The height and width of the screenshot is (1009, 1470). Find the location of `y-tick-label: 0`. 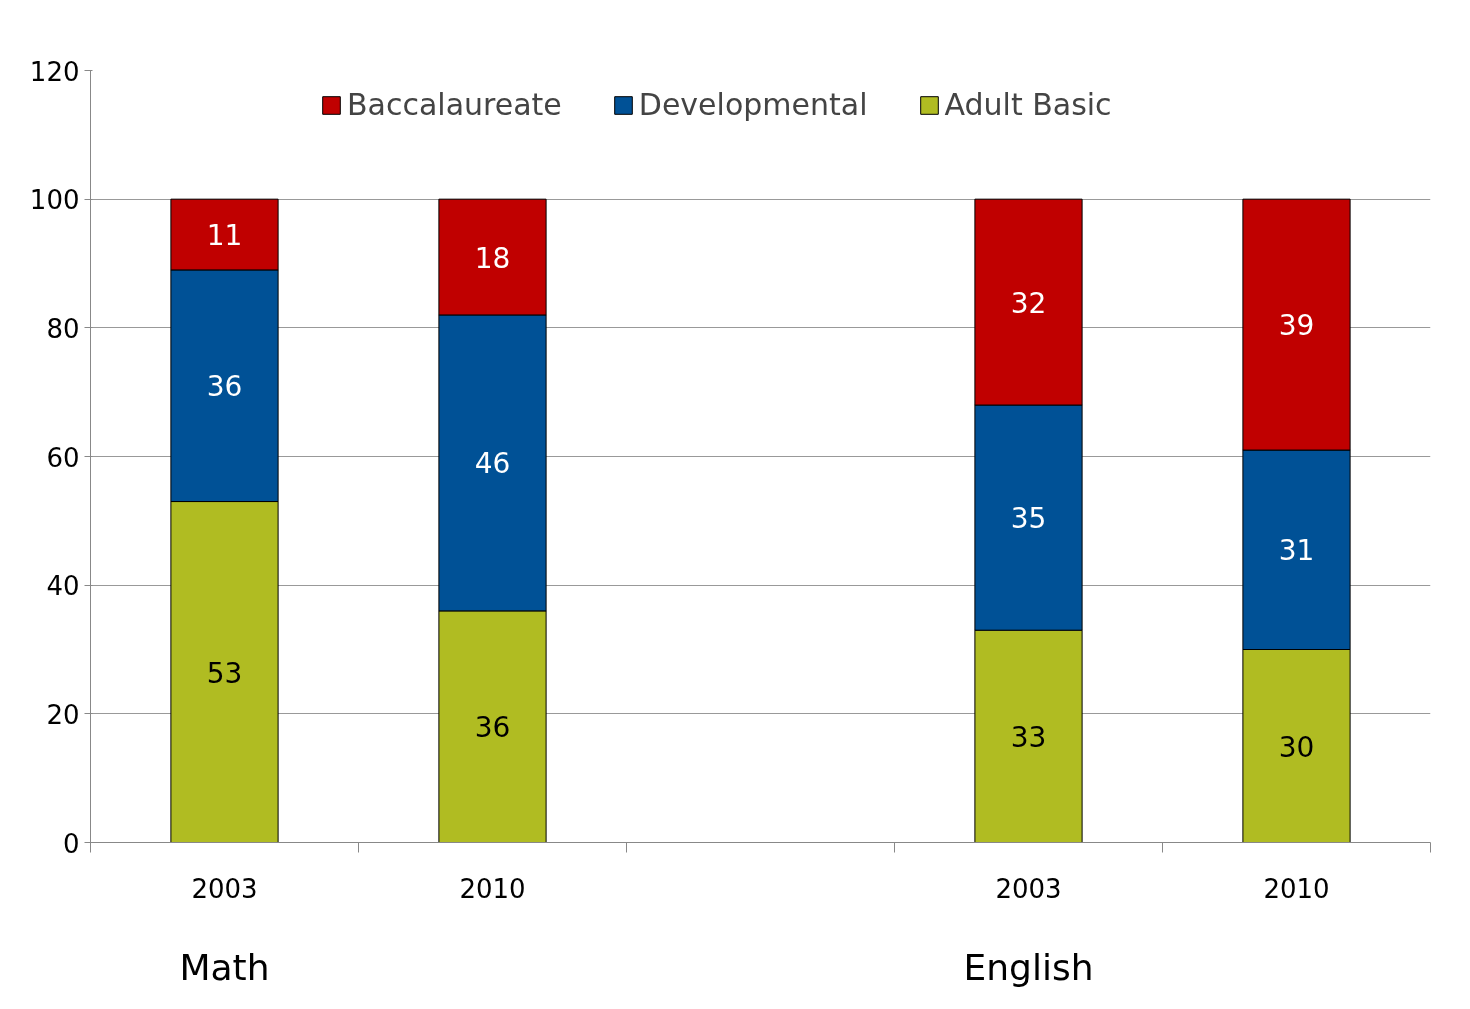

y-tick-label: 0 is located at coordinates (71, 843).